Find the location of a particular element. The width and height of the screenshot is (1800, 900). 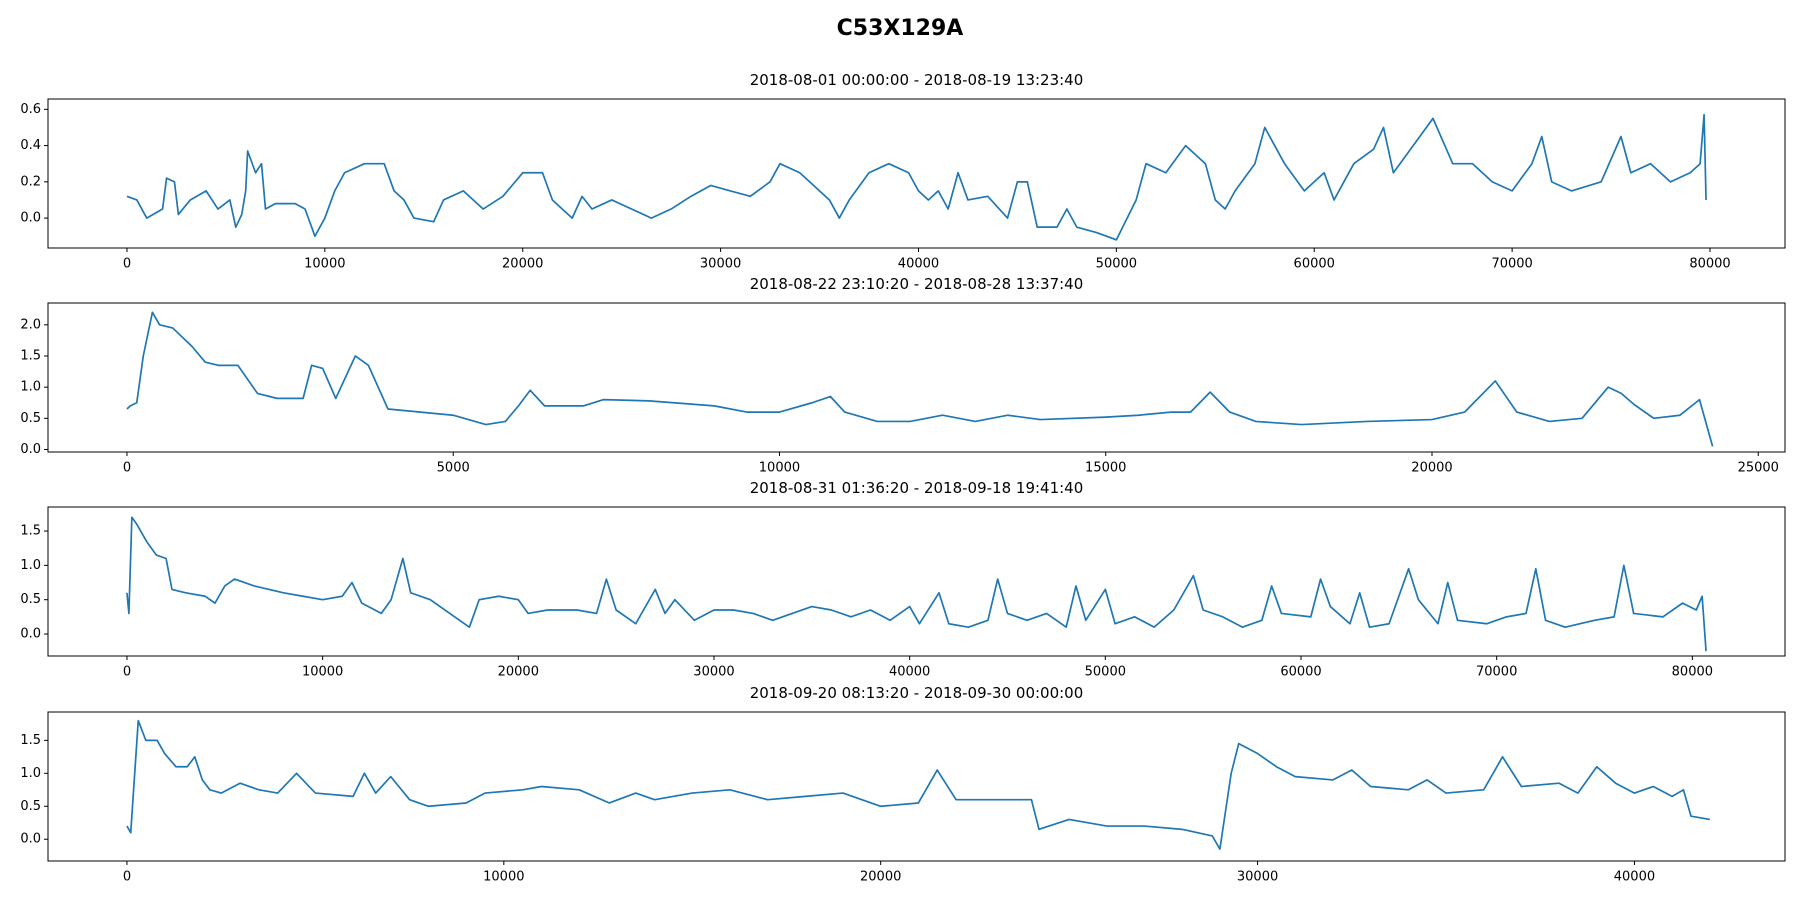

y-tick-label: 0.2 is located at coordinates (30, 181).